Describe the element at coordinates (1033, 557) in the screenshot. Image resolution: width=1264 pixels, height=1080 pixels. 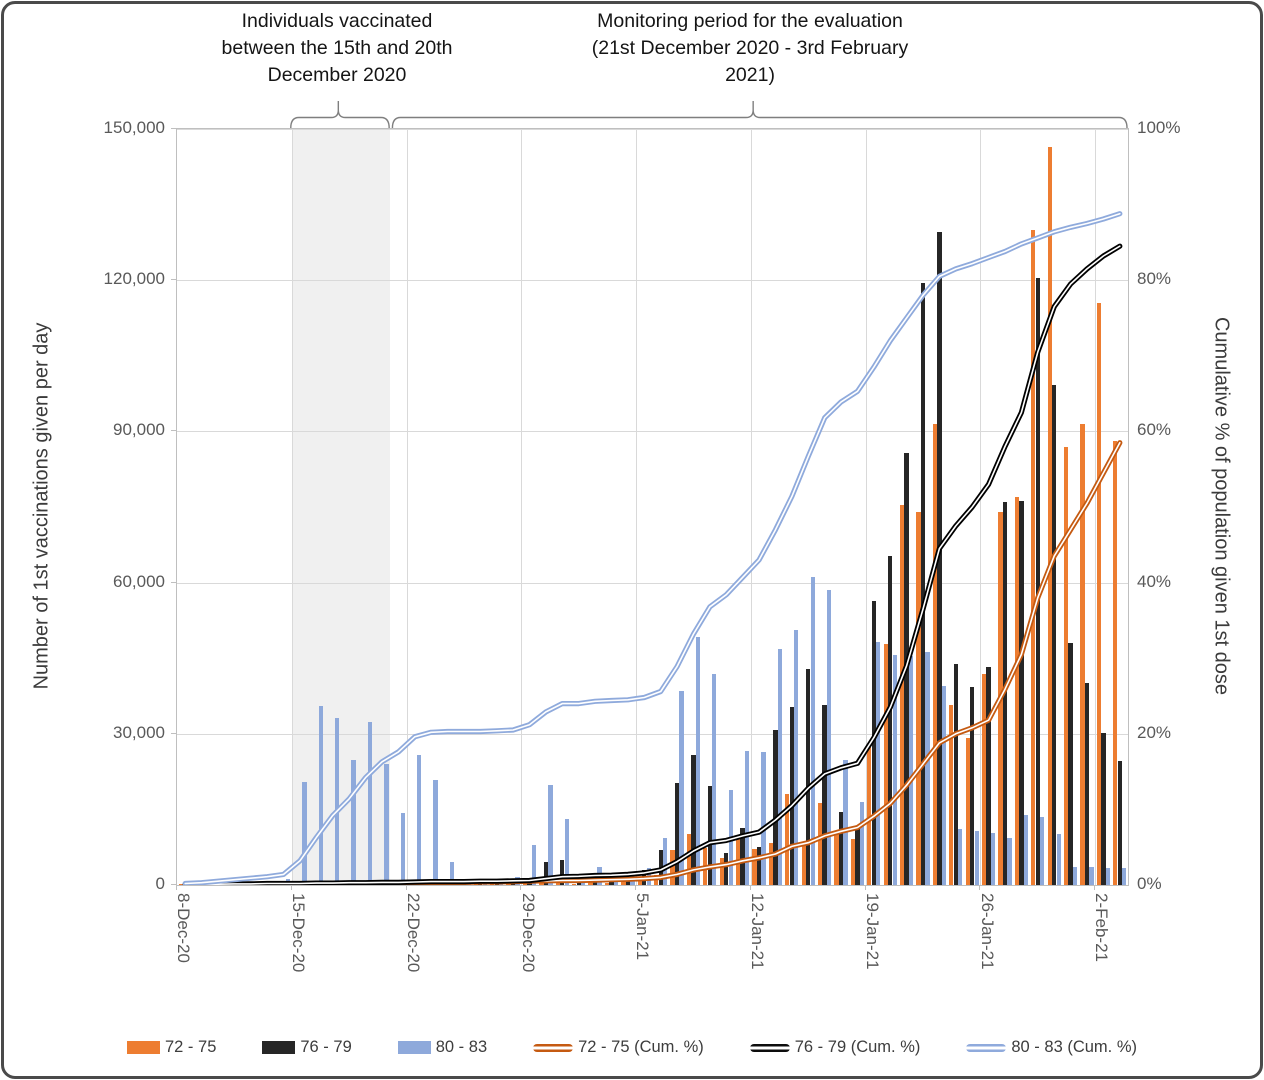
I see `bar-72-75-day52` at that location.